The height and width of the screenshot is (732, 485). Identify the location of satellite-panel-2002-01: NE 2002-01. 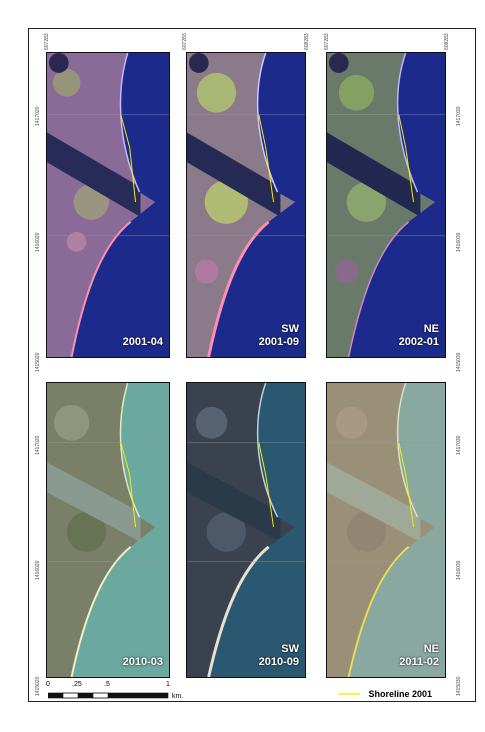
(386, 205).